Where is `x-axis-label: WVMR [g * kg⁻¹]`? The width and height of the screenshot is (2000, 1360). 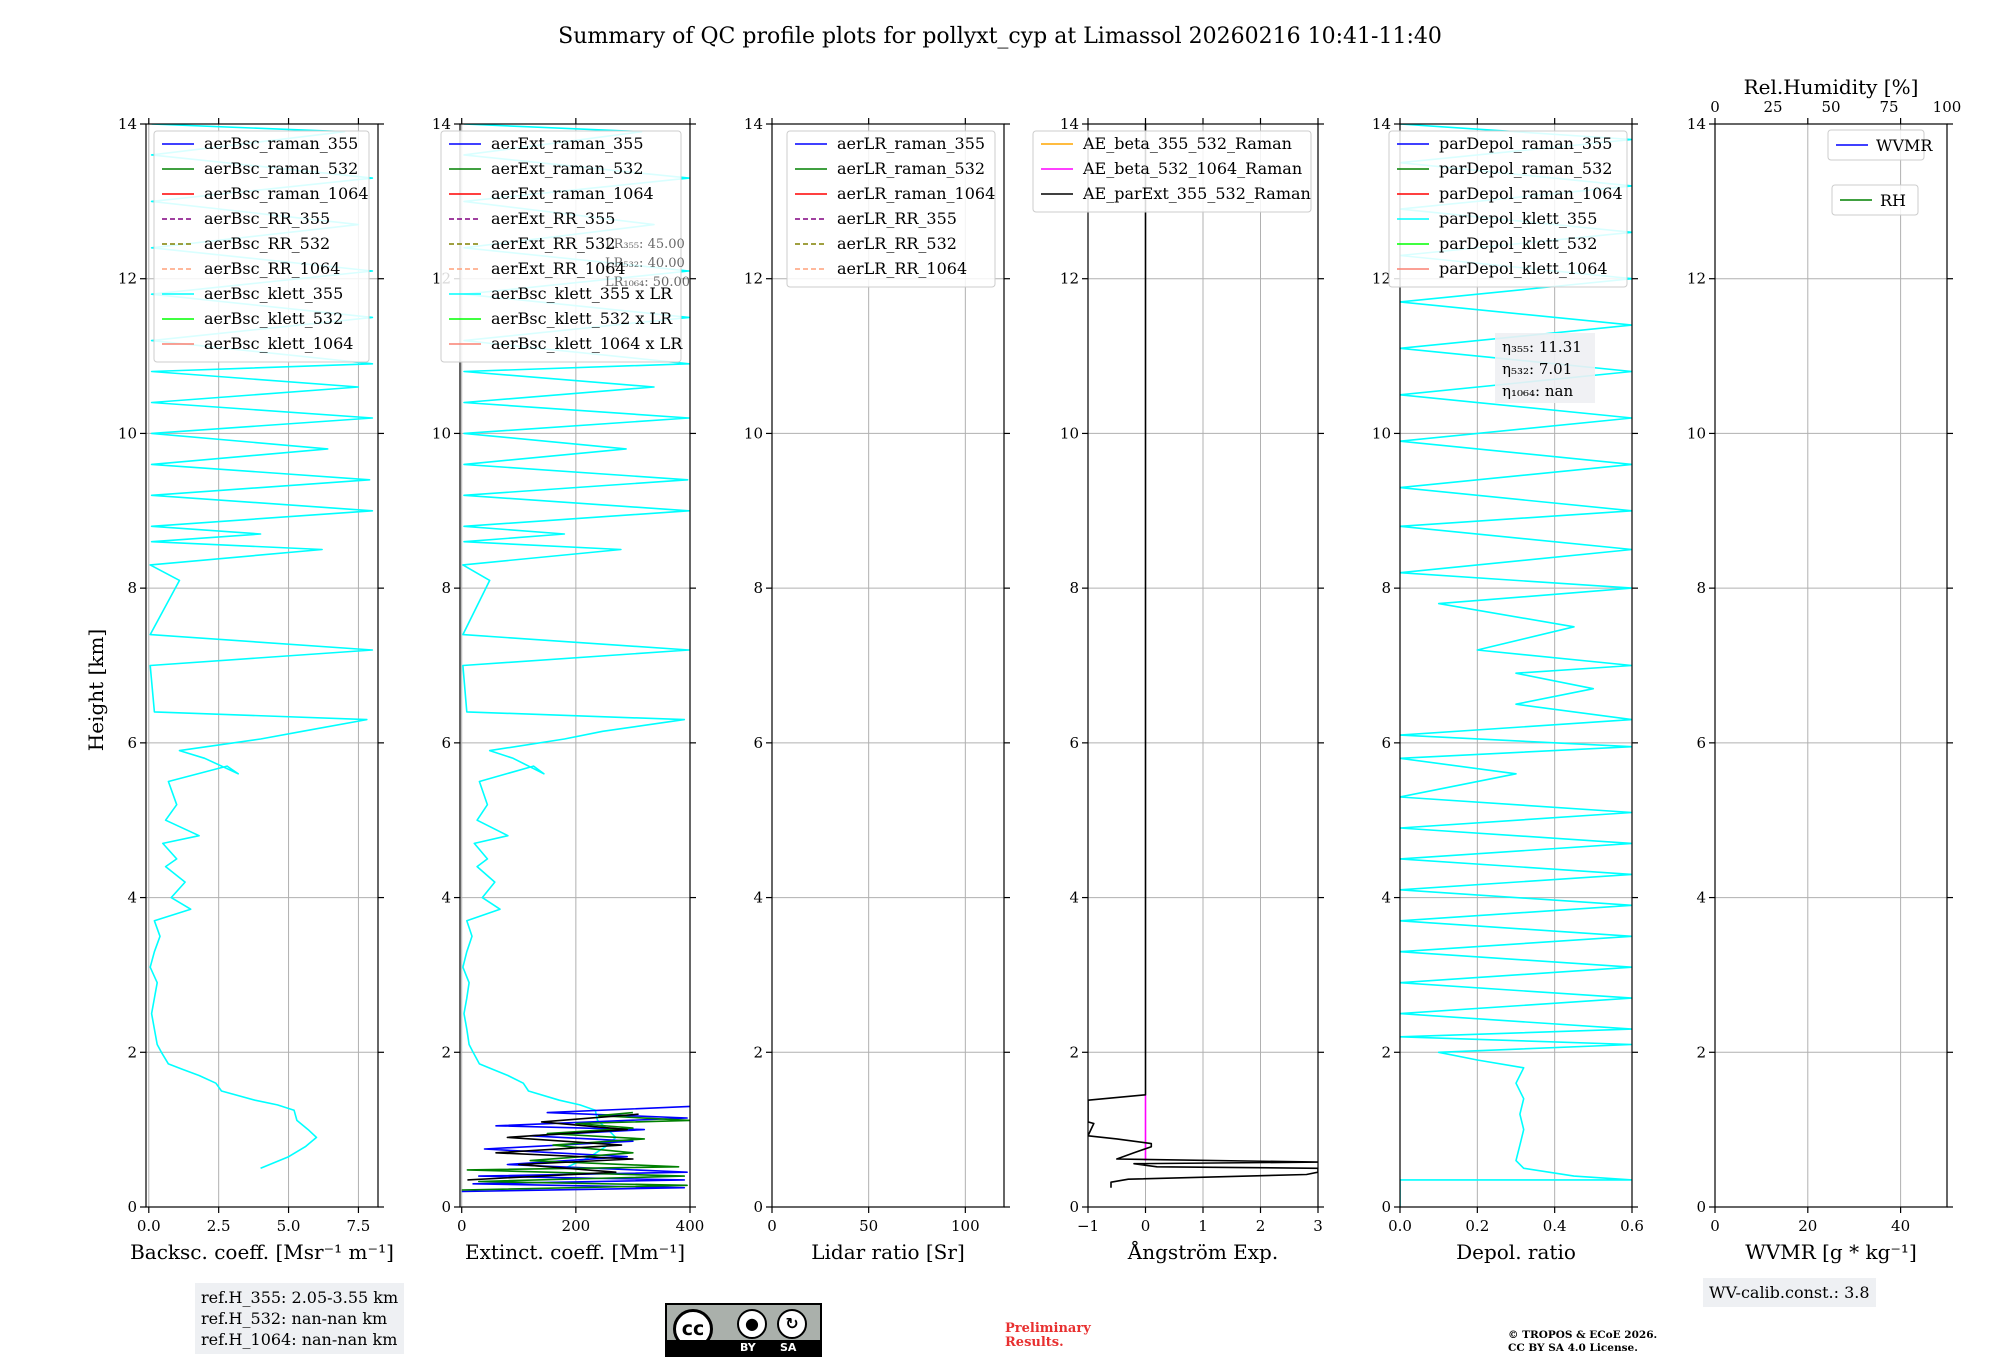 x-axis-label: WVMR [g * kg⁻¹] is located at coordinates (1831, 1252).